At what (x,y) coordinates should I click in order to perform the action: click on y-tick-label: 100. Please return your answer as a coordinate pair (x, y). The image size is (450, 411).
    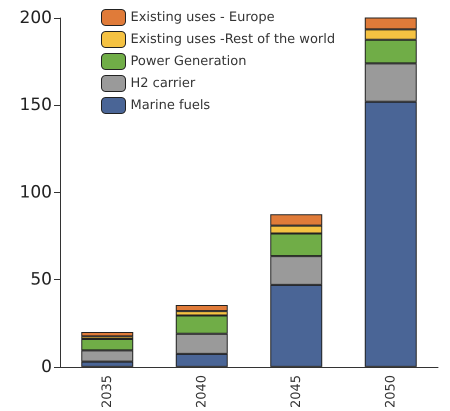
    Looking at the image, I should click on (36, 192).